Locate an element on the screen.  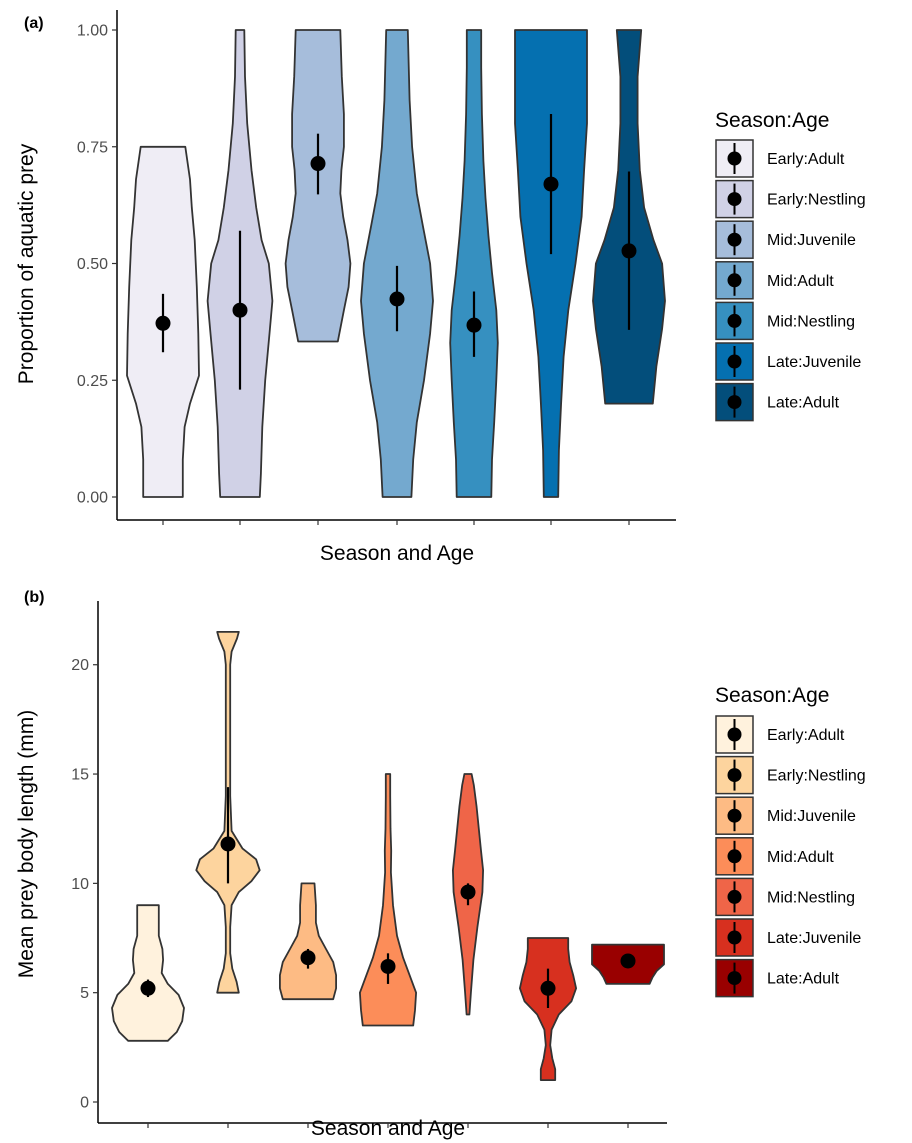
y-axis: 0 5 10 15 20 is located at coordinates (85, 862).